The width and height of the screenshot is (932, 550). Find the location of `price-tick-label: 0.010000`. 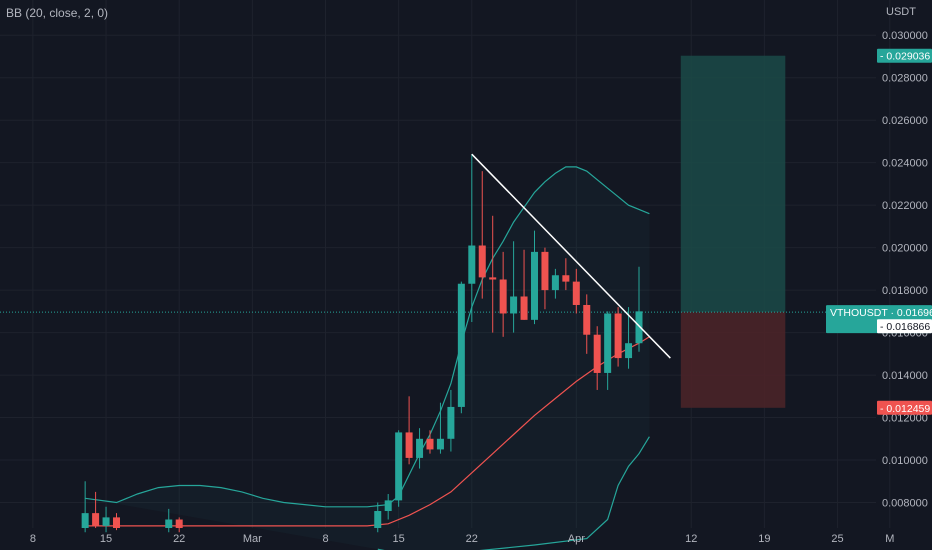

price-tick-label: 0.010000 is located at coordinates (905, 461).